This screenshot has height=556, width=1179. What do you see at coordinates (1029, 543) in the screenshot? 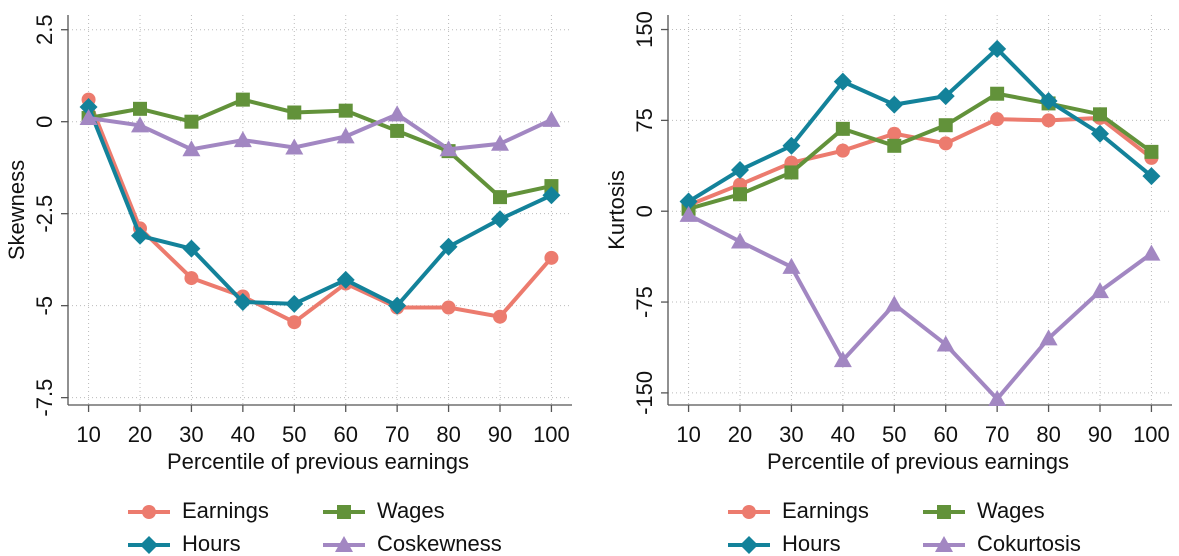
I see `legend-label: Cokurtosis` at bounding box center [1029, 543].